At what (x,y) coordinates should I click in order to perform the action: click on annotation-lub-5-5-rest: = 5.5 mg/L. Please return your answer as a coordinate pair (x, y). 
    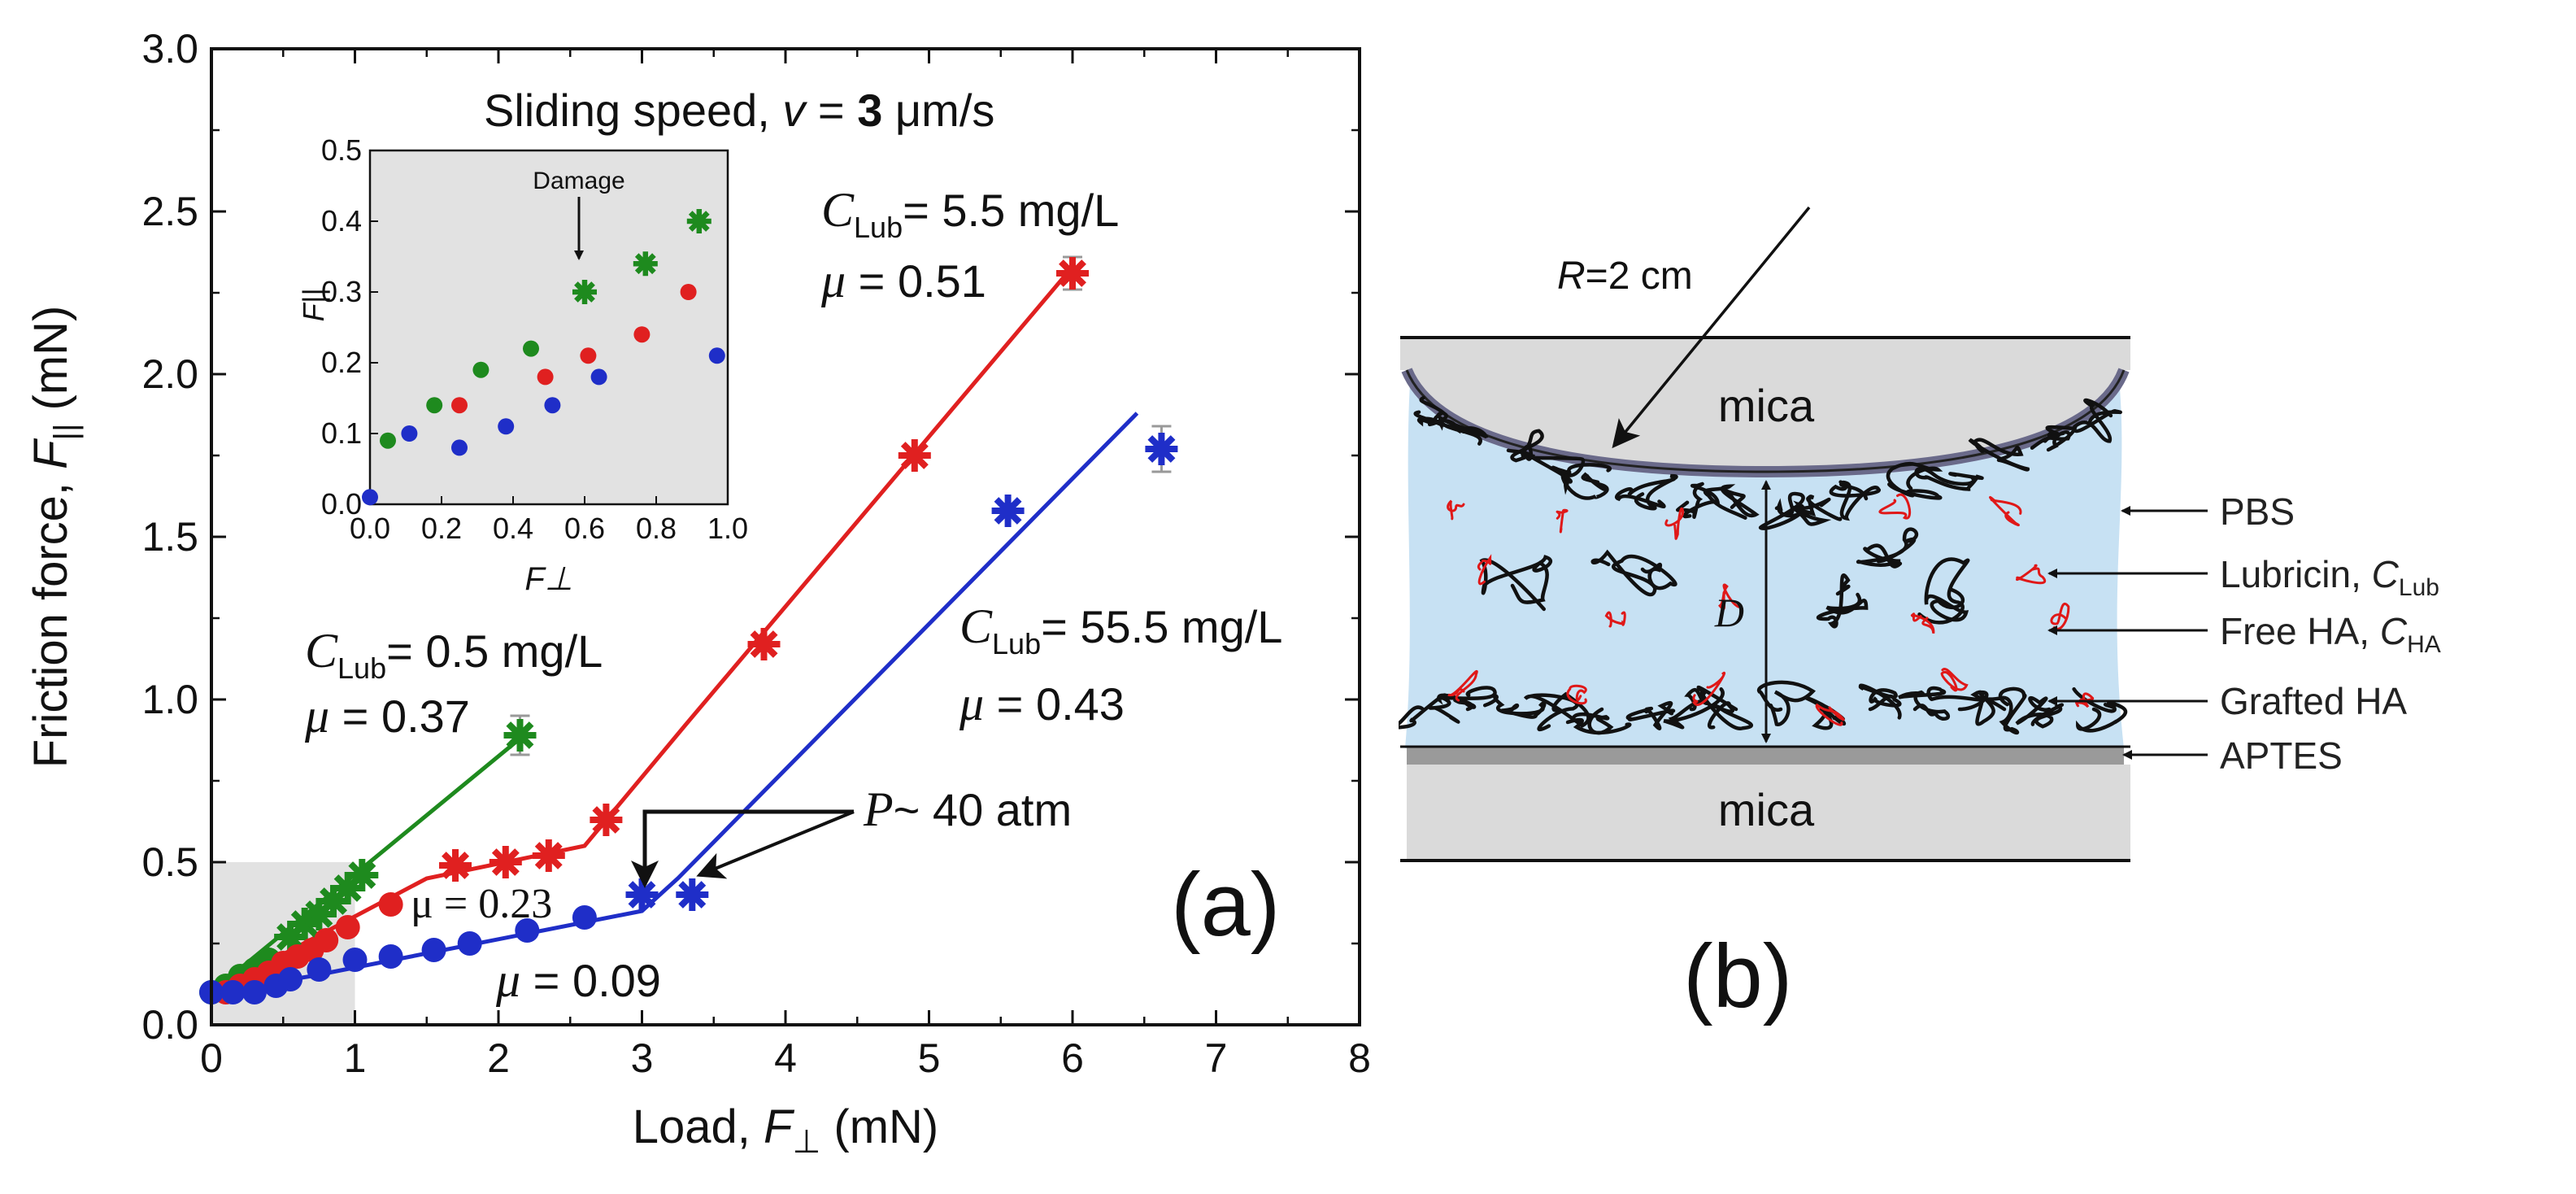
    Looking at the image, I should click on (1011, 210).